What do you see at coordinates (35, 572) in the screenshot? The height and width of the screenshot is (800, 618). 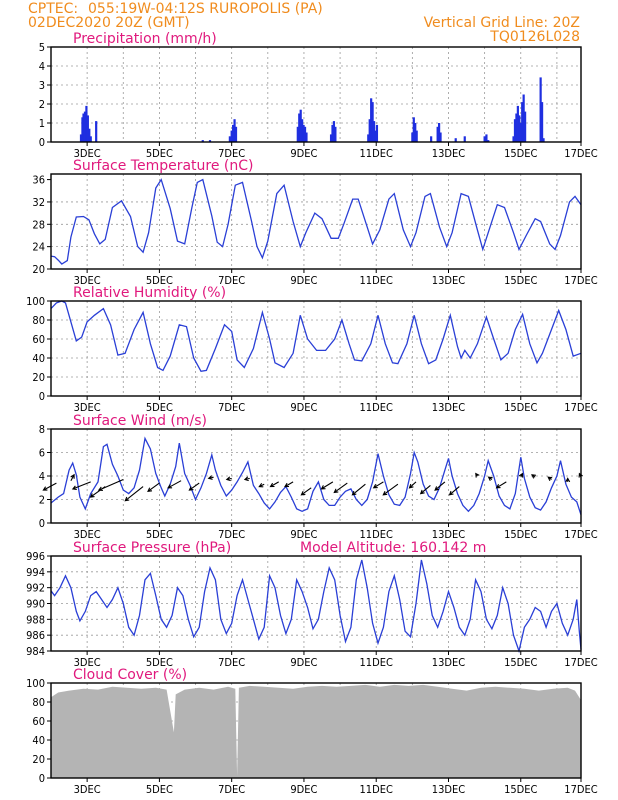 I see `y-tick-label: 994` at bounding box center [35, 572].